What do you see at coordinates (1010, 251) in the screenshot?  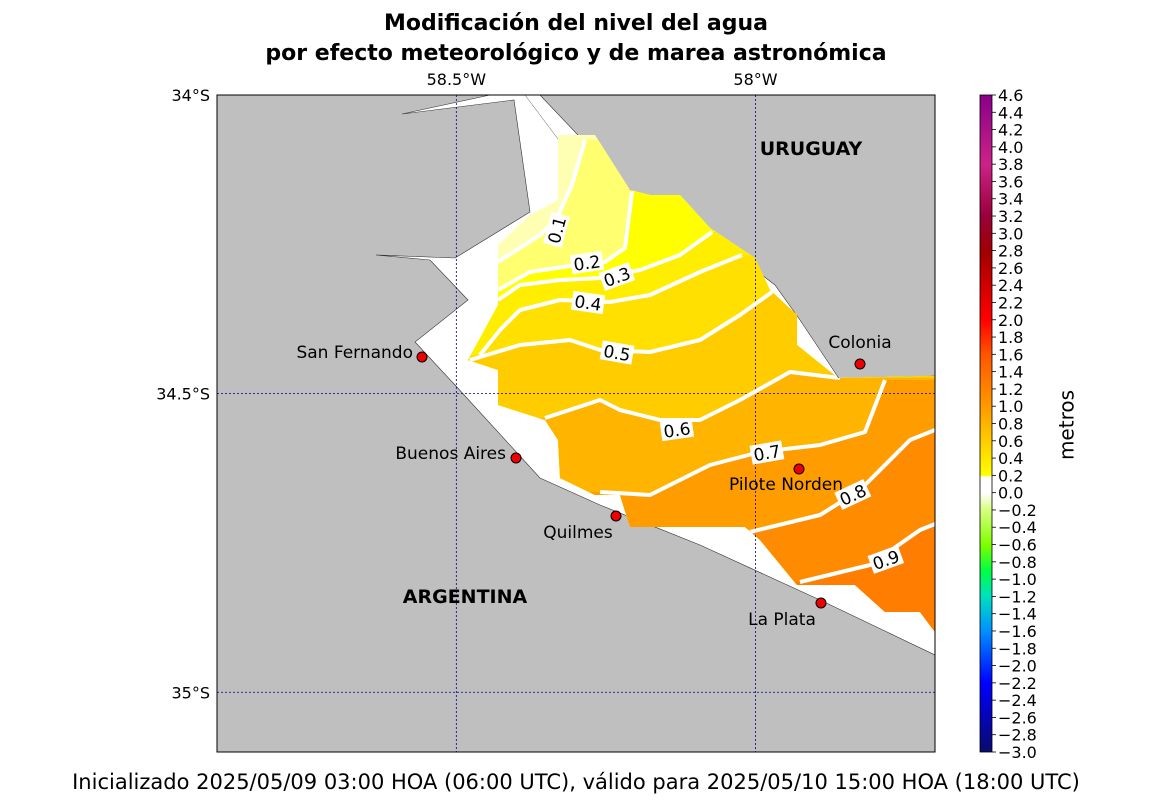 I see `colorbar-tick-label: 2.8` at bounding box center [1010, 251].